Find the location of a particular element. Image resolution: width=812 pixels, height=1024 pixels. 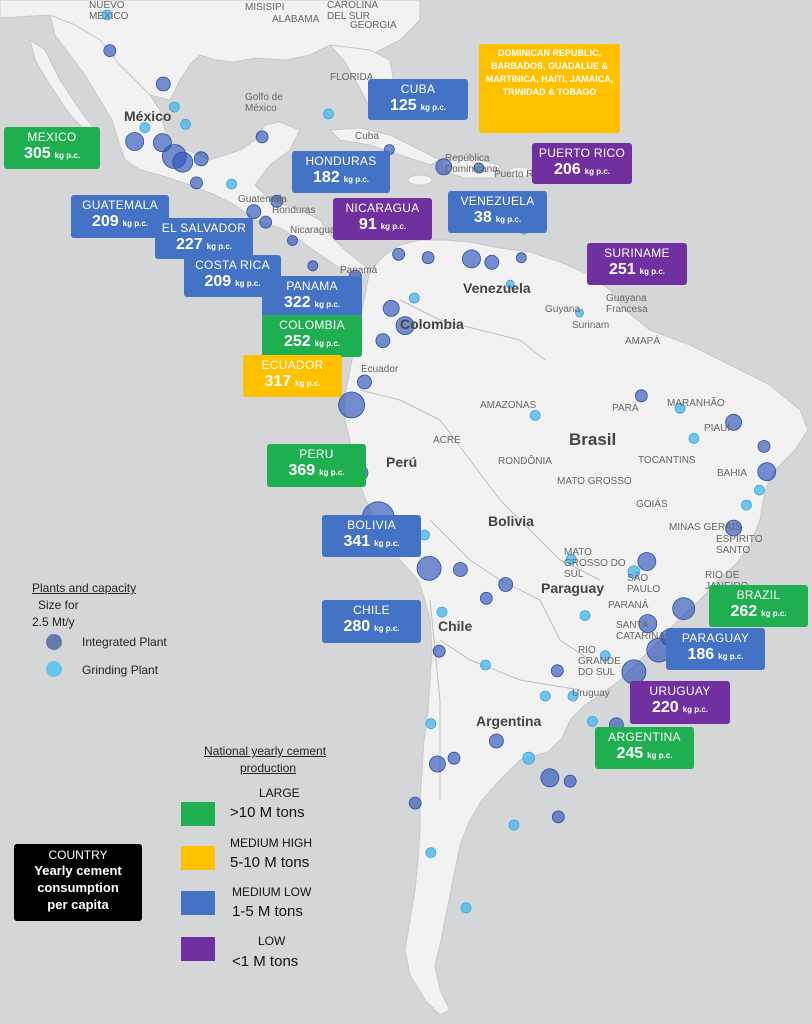

country-box-peru: PERU 369 kg p.c. is located at coordinates (316, 465).